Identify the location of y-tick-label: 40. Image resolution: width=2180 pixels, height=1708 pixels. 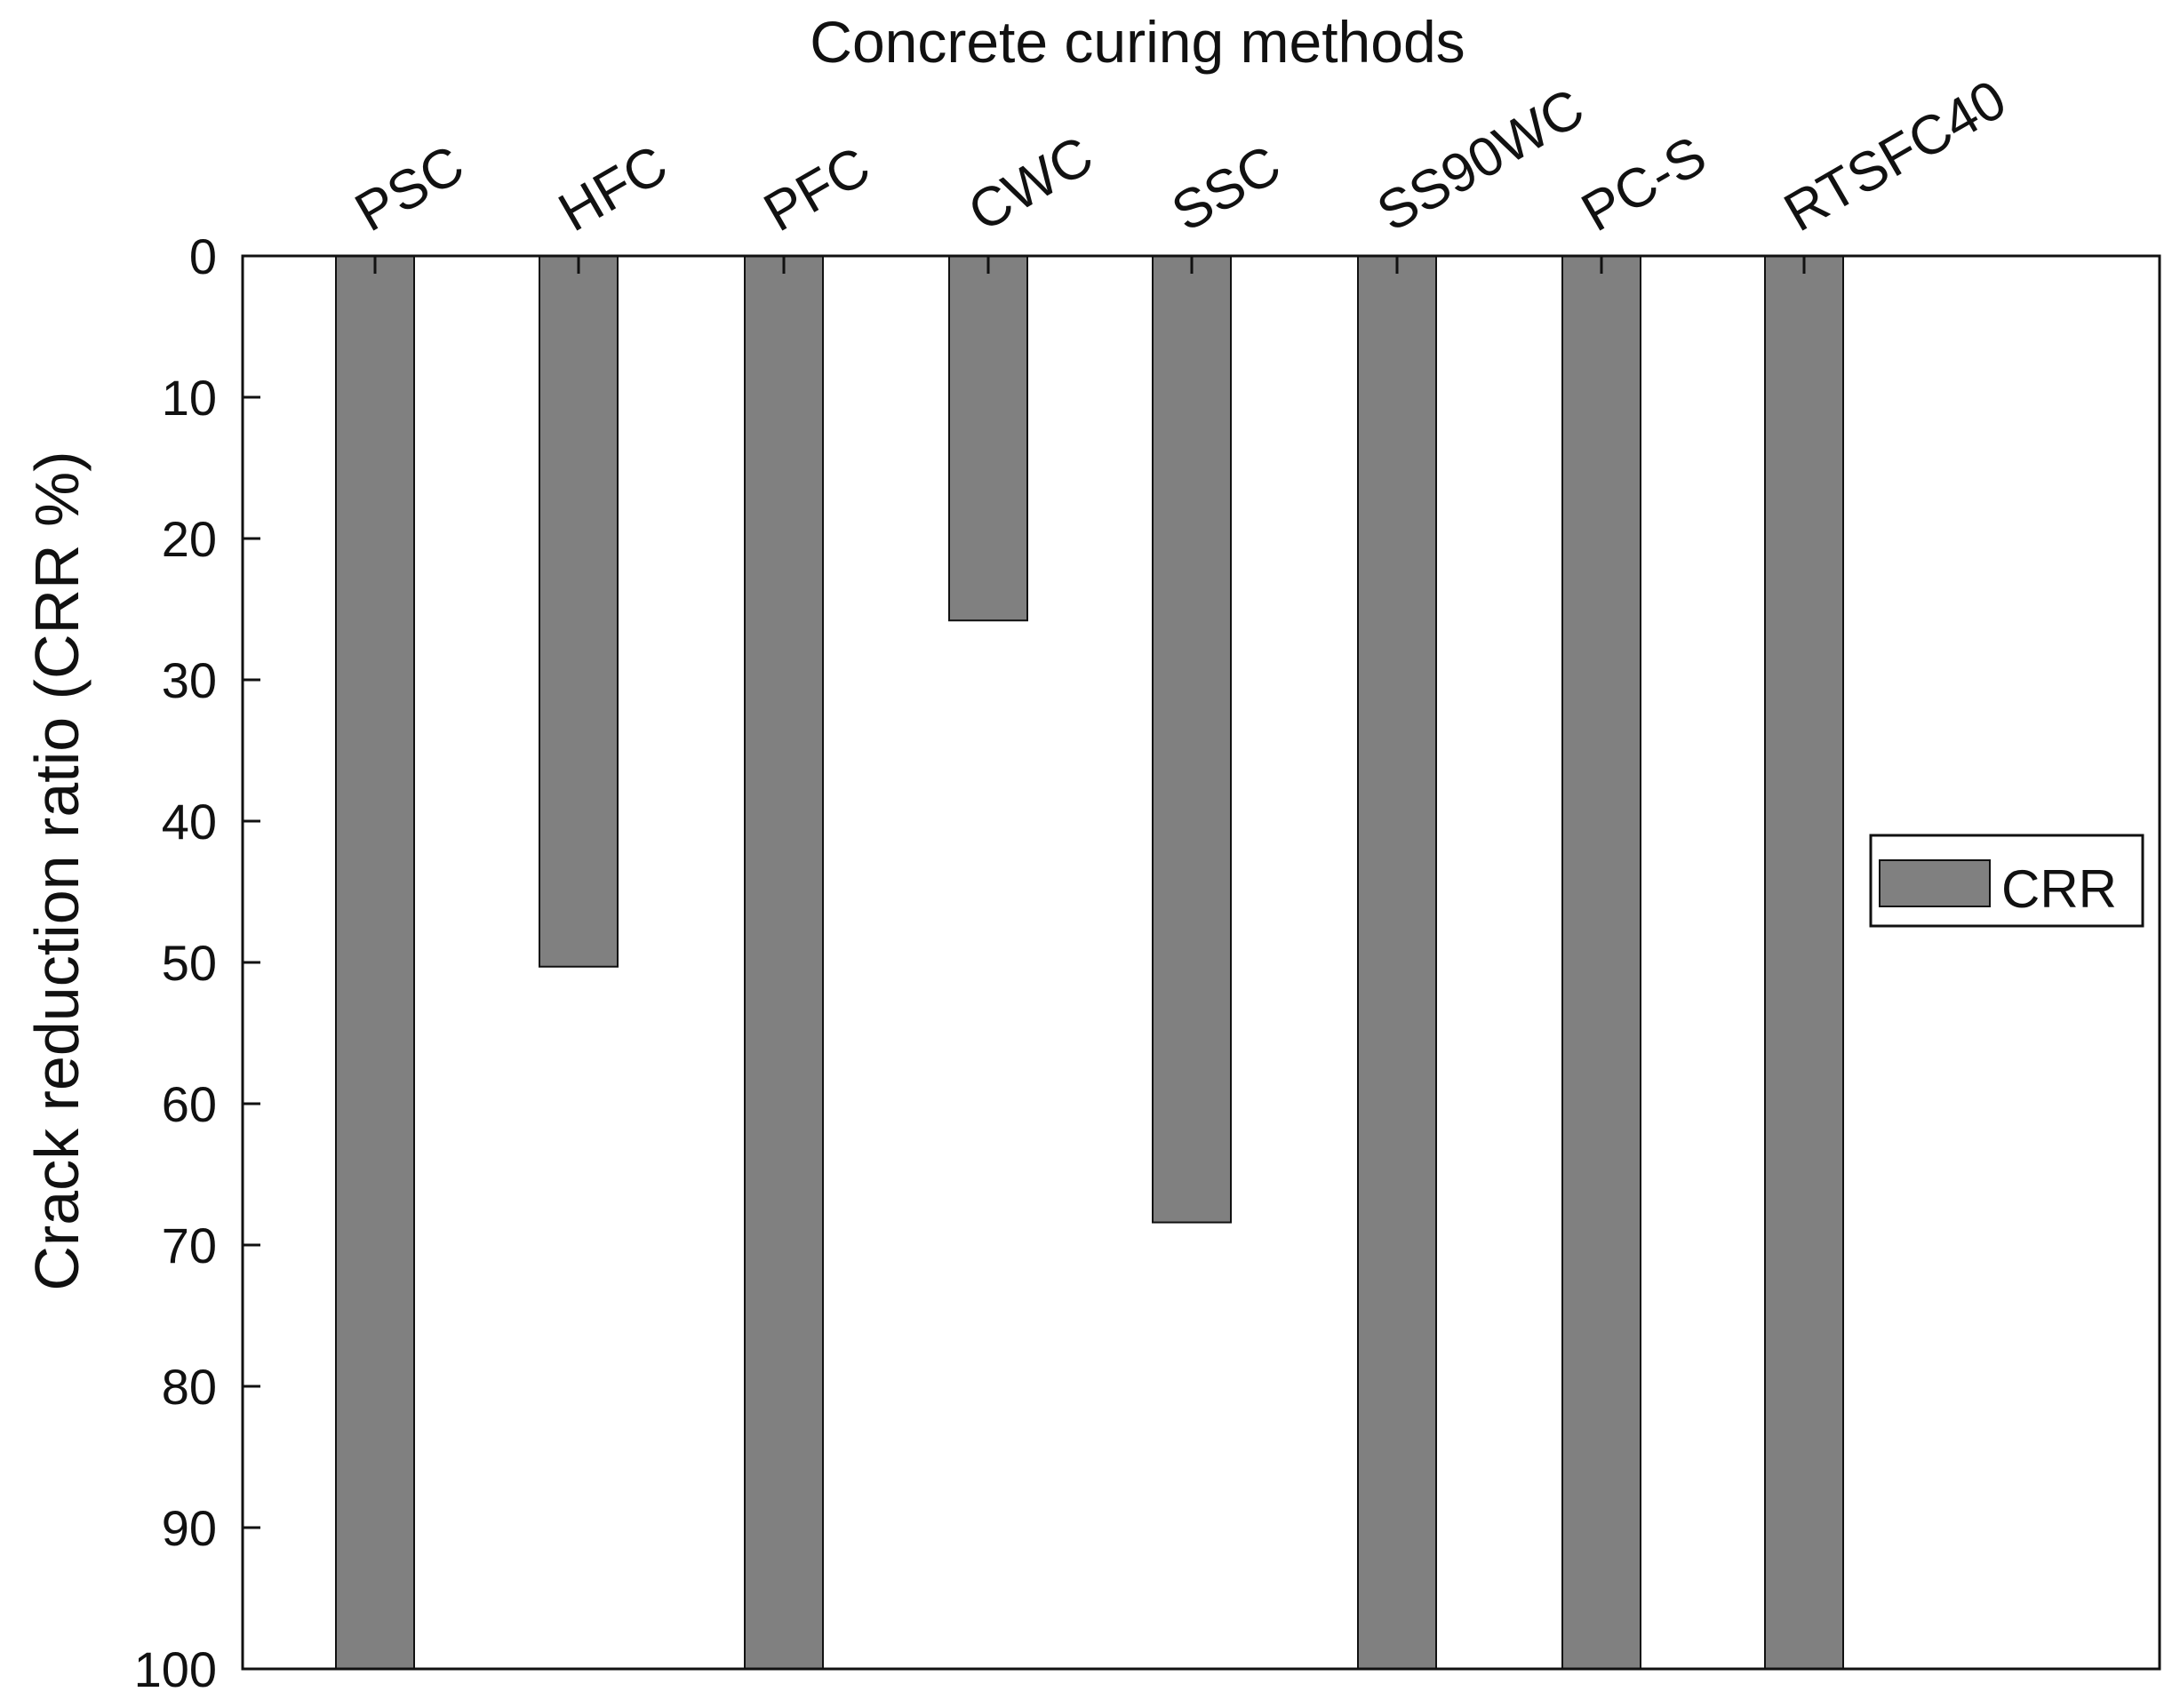
(189, 822).